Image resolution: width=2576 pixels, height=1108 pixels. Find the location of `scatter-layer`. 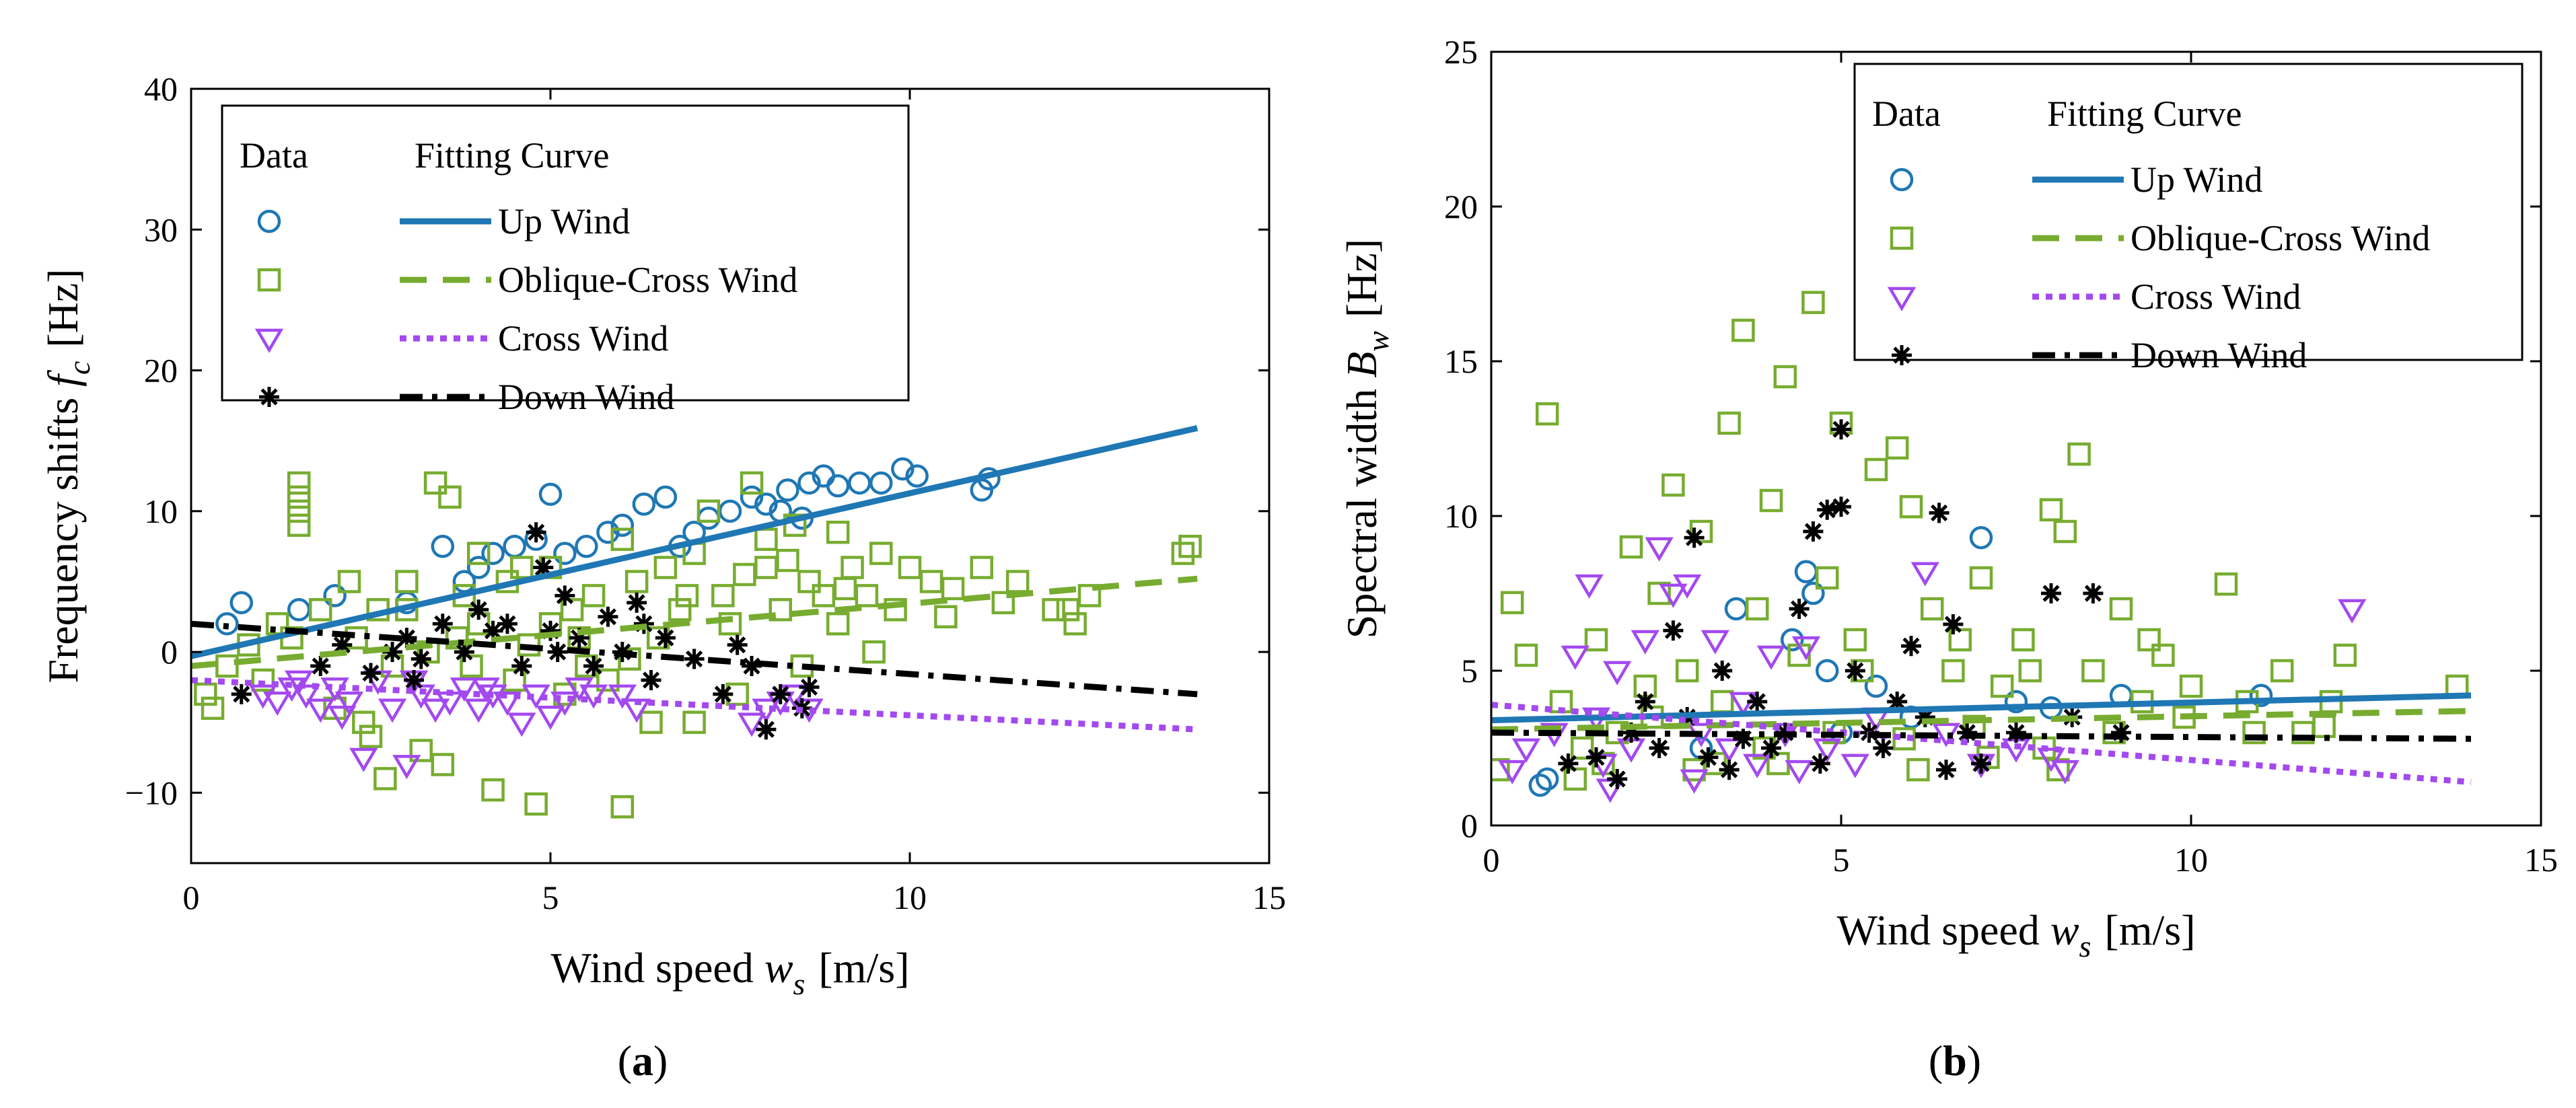

scatter-layer is located at coordinates (698, 638).